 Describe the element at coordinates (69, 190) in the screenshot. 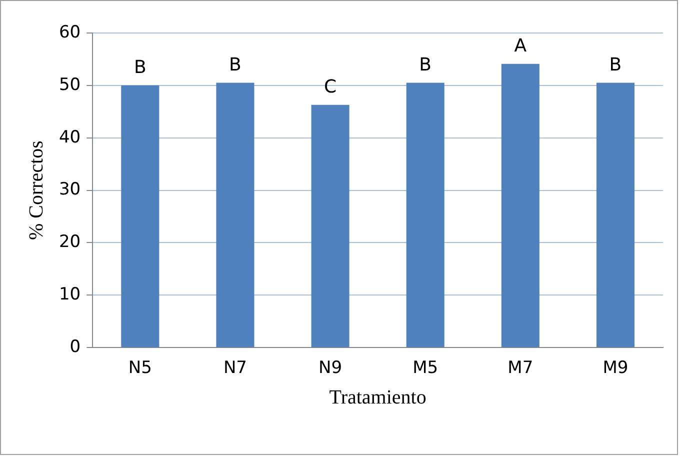

I see `y-tick-label: 30` at that location.